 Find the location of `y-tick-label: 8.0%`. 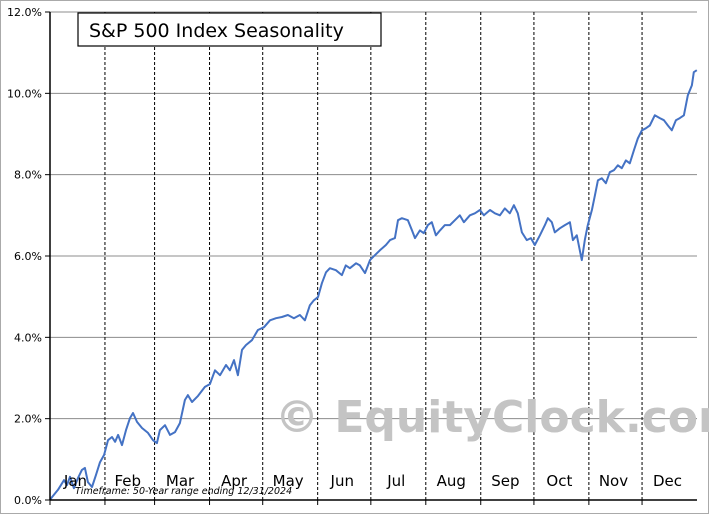

y-tick-label: 8.0% is located at coordinates (28, 175).